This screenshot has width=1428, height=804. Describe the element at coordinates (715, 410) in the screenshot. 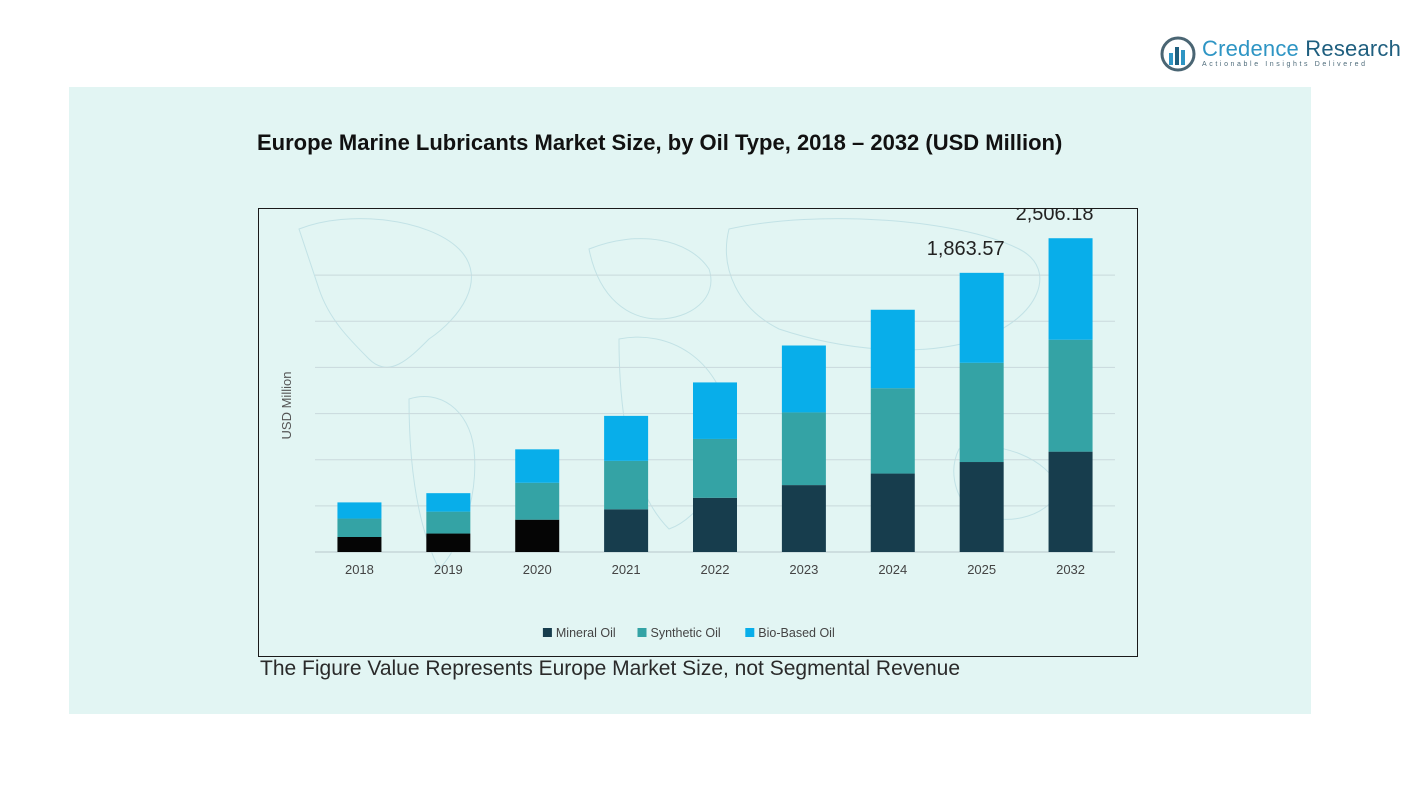

I see `bar-bio-based-oil-2022` at that location.